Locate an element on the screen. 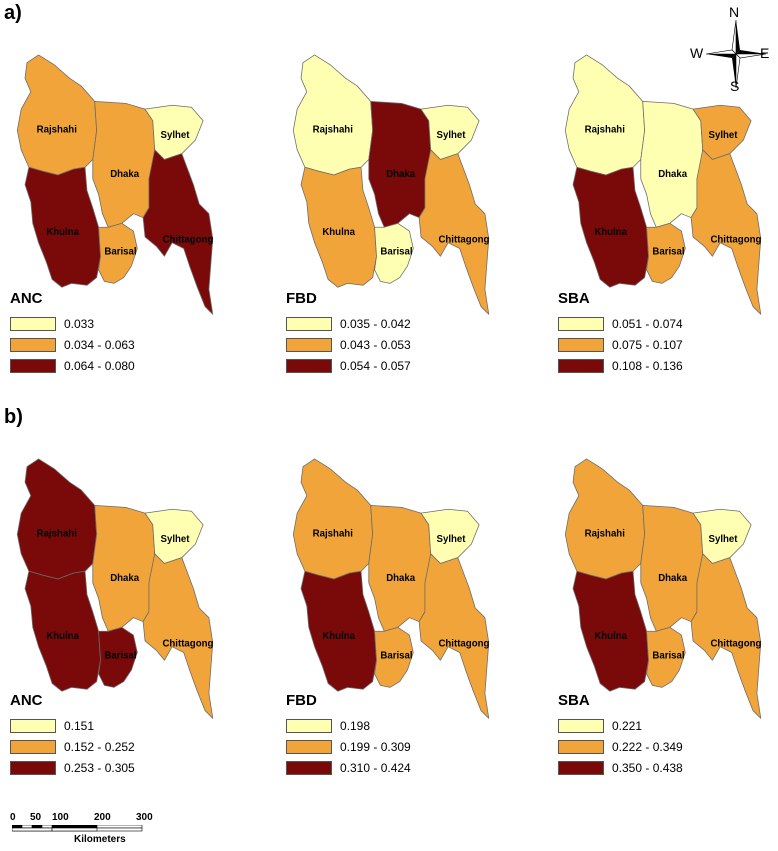 The height and width of the screenshot is (851, 778). legend-b-sba: SBA 0.221 0.222 - 0.349 0.350 - 0.438 is located at coordinates (620, 735).